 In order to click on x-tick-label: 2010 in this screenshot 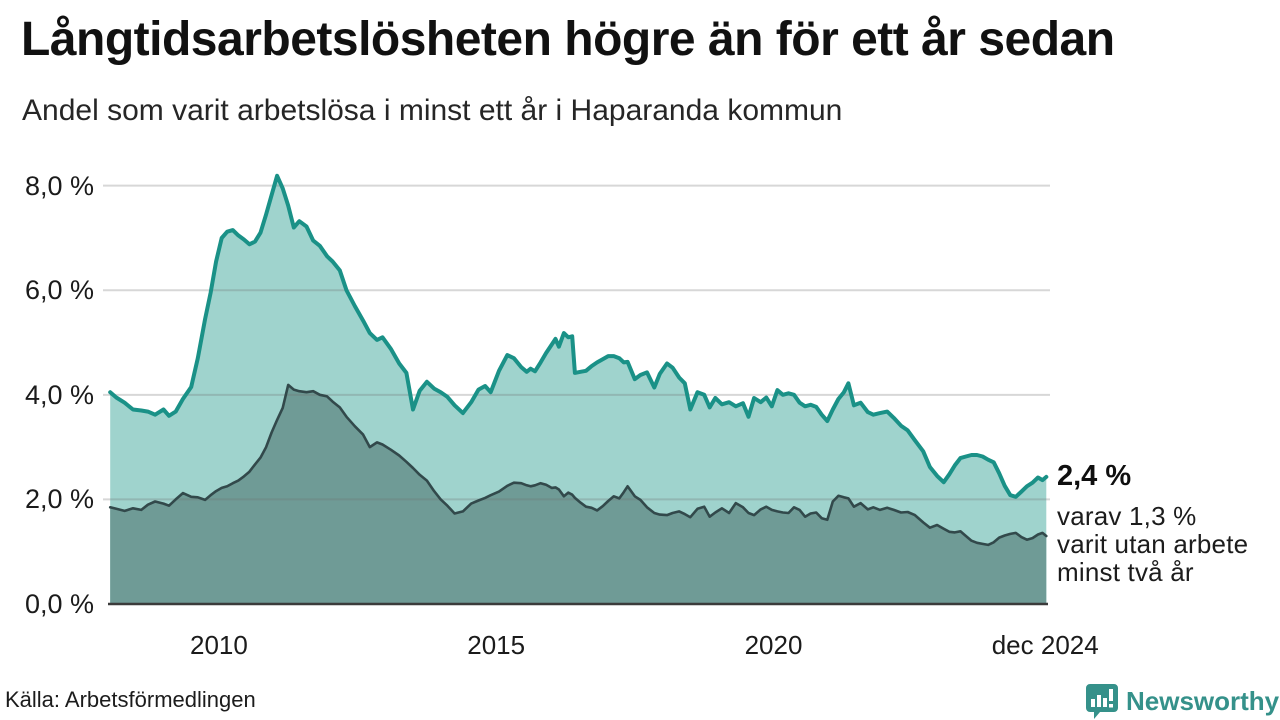, I will do `click(218, 645)`.